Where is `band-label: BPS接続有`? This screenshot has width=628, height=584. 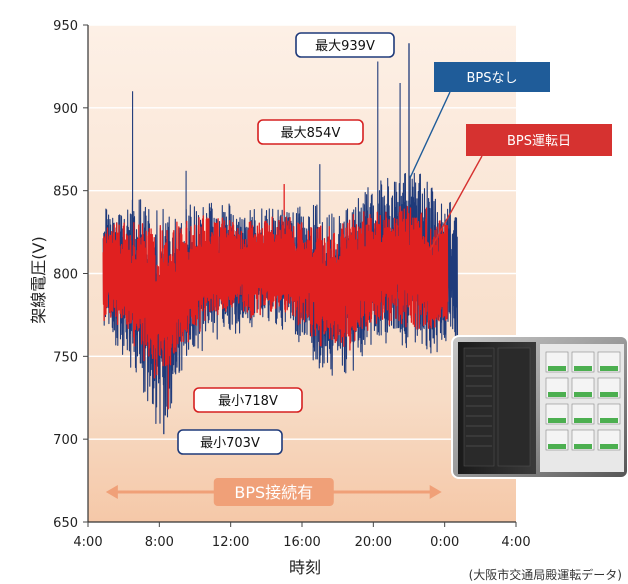
band-label: BPS接続有 is located at coordinates (273, 492).